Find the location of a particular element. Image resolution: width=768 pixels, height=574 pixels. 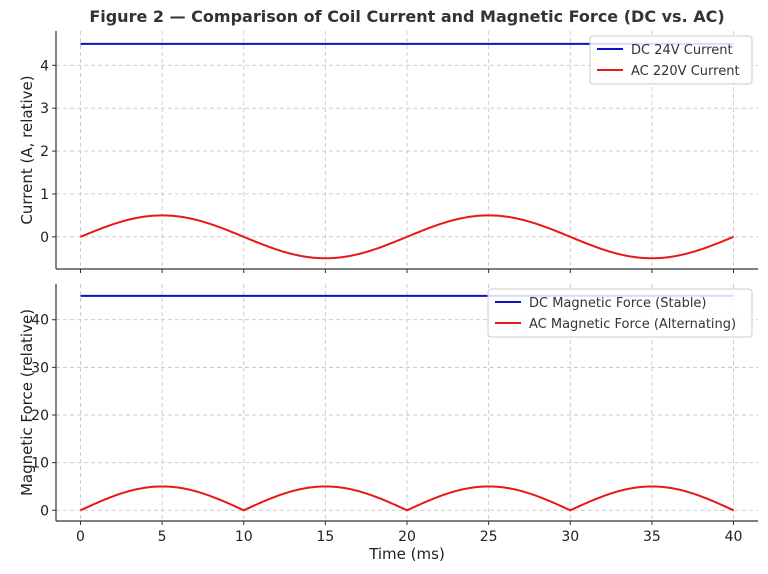

x-axis-label: Time (ms) is located at coordinates (406, 554).